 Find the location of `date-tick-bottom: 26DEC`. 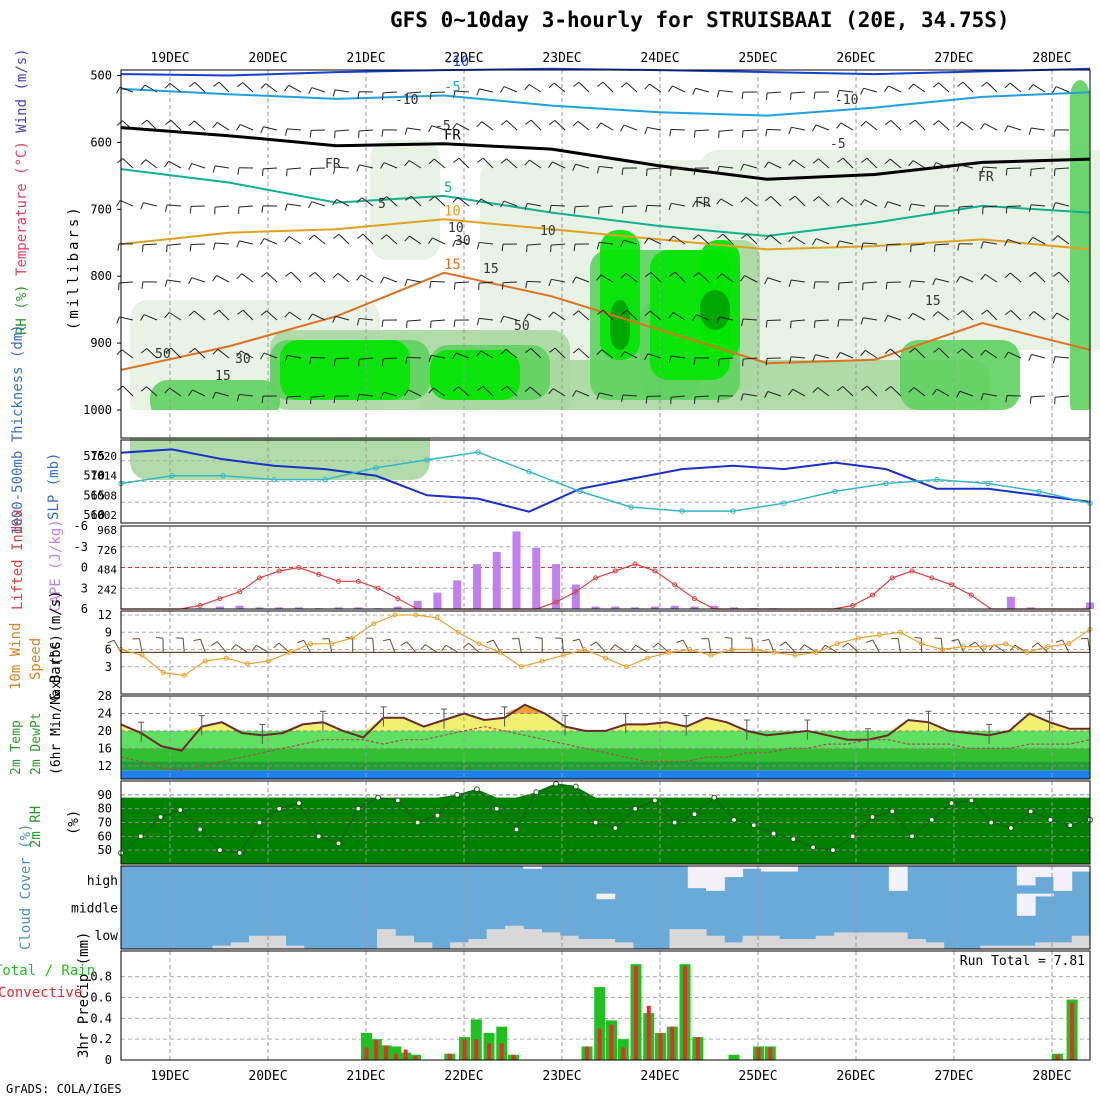

date-tick-bottom: 26DEC is located at coordinates (855, 1076).